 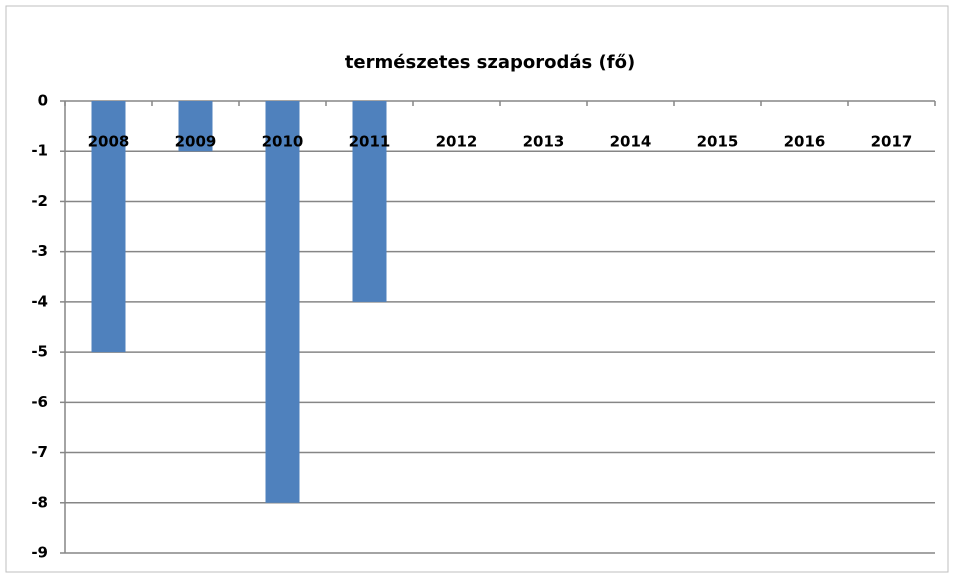 What do you see at coordinates (39, 402) in the screenshot?
I see `y-tick-label: -6` at bounding box center [39, 402].